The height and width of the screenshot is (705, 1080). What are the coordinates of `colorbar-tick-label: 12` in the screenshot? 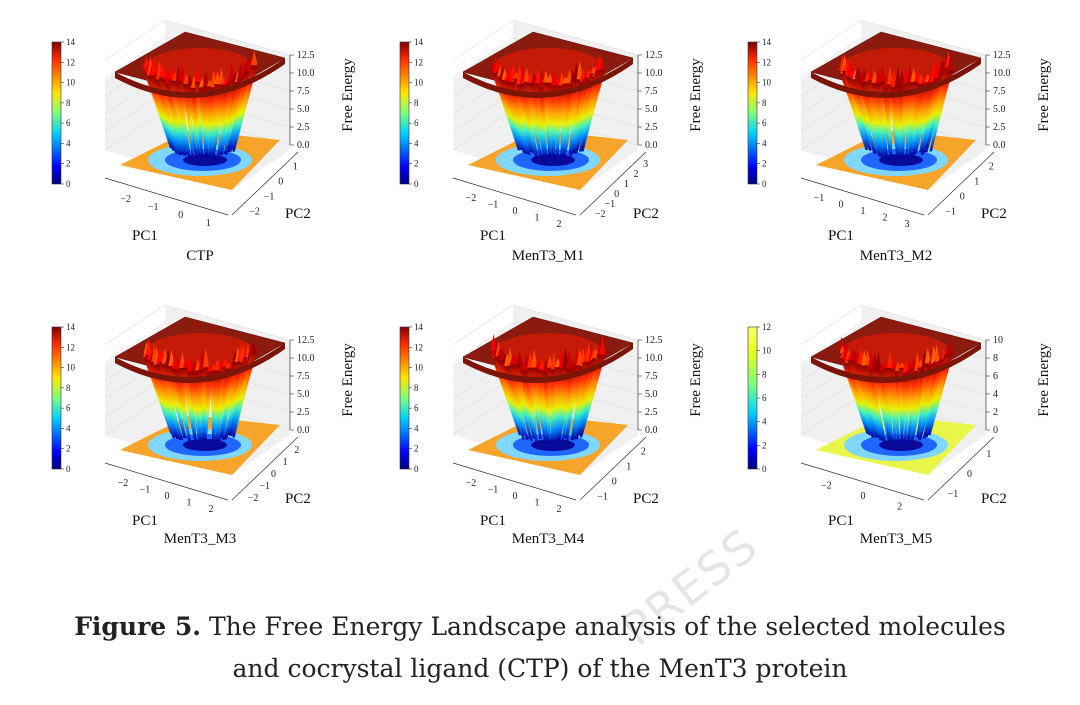 It's located at (70, 62).